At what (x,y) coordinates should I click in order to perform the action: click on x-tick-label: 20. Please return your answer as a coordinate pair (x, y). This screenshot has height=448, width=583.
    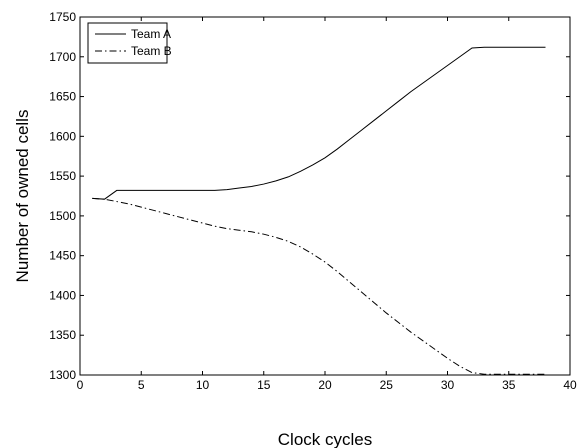
    Looking at the image, I should click on (325, 385).